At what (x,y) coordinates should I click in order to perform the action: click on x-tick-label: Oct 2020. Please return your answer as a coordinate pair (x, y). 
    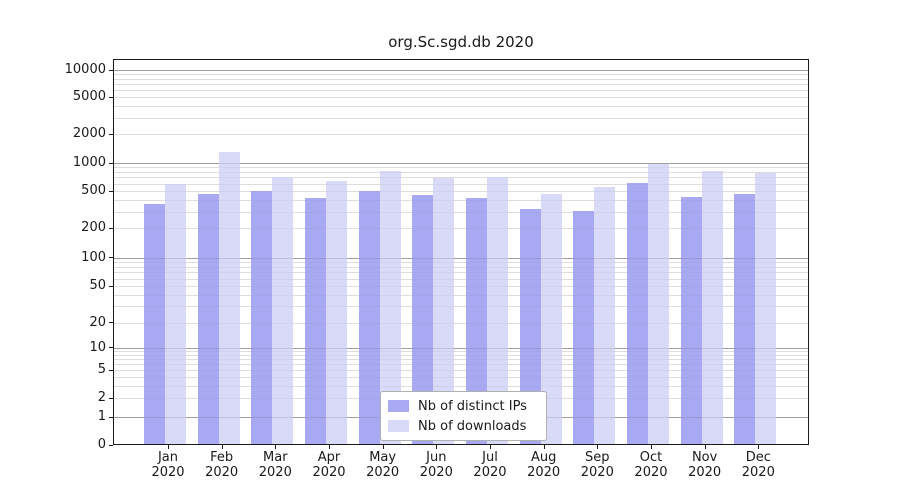
    Looking at the image, I should click on (650, 465).